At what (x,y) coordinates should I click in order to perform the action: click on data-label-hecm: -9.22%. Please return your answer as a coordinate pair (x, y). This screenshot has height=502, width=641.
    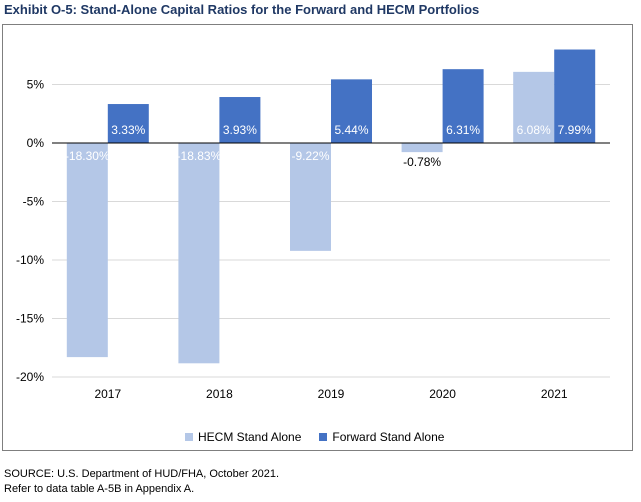
    Looking at the image, I should click on (310, 156).